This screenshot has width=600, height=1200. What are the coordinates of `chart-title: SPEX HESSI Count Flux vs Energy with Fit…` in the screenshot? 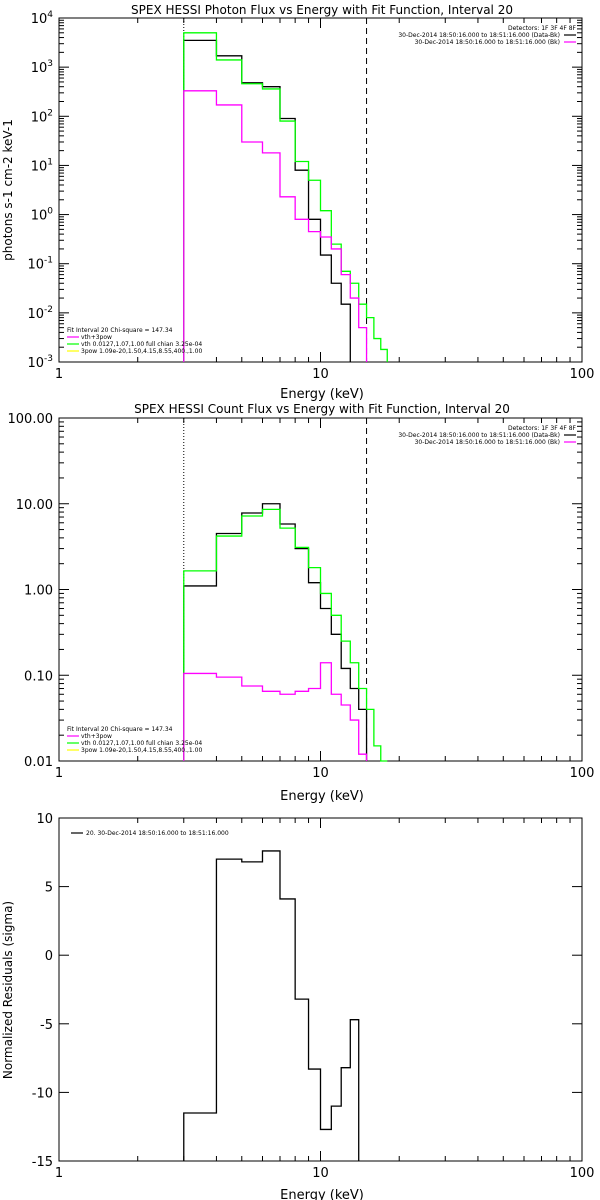 It's located at (322, 409).